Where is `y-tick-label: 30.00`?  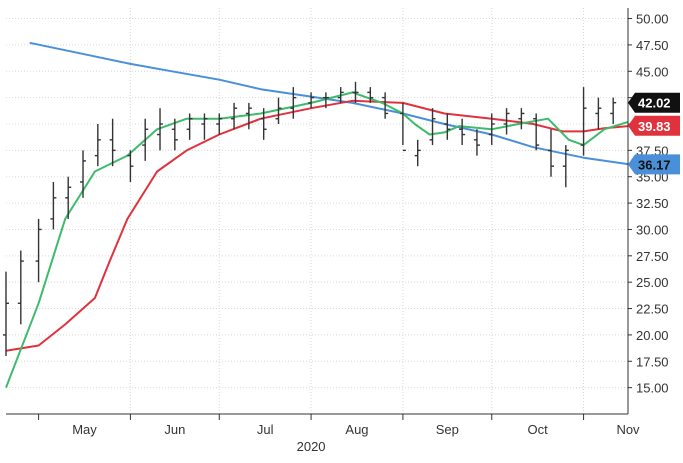
y-tick-label: 30.00 is located at coordinates (652, 229).